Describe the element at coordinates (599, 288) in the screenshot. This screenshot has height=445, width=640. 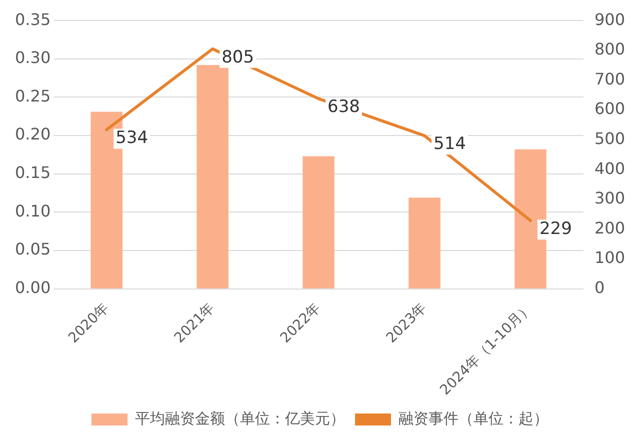
I see `y2-tick-label: 0` at that location.